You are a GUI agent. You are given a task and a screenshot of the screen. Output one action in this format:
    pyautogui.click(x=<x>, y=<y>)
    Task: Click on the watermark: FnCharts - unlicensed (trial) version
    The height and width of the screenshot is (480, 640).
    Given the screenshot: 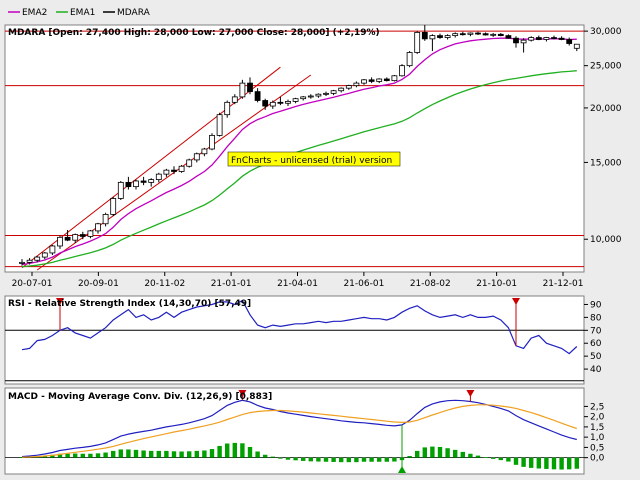 What is the action you would take?
    pyautogui.click(x=314, y=159)
    